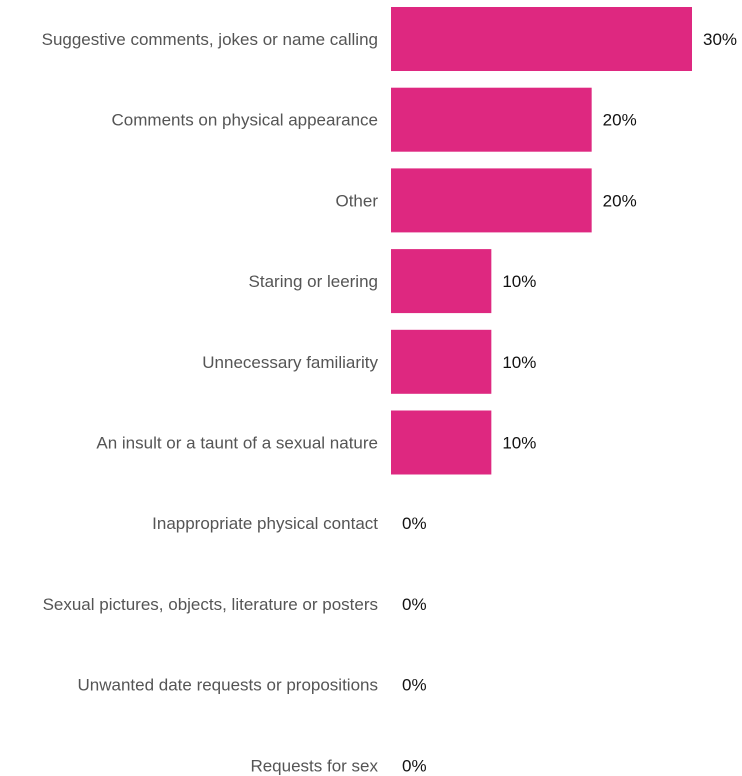 The width and height of the screenshot is (742, 776). Describe the element at coordinates (265, 523) in the screenshot. I see `category-label: Inappropriate physical contact` at that location.